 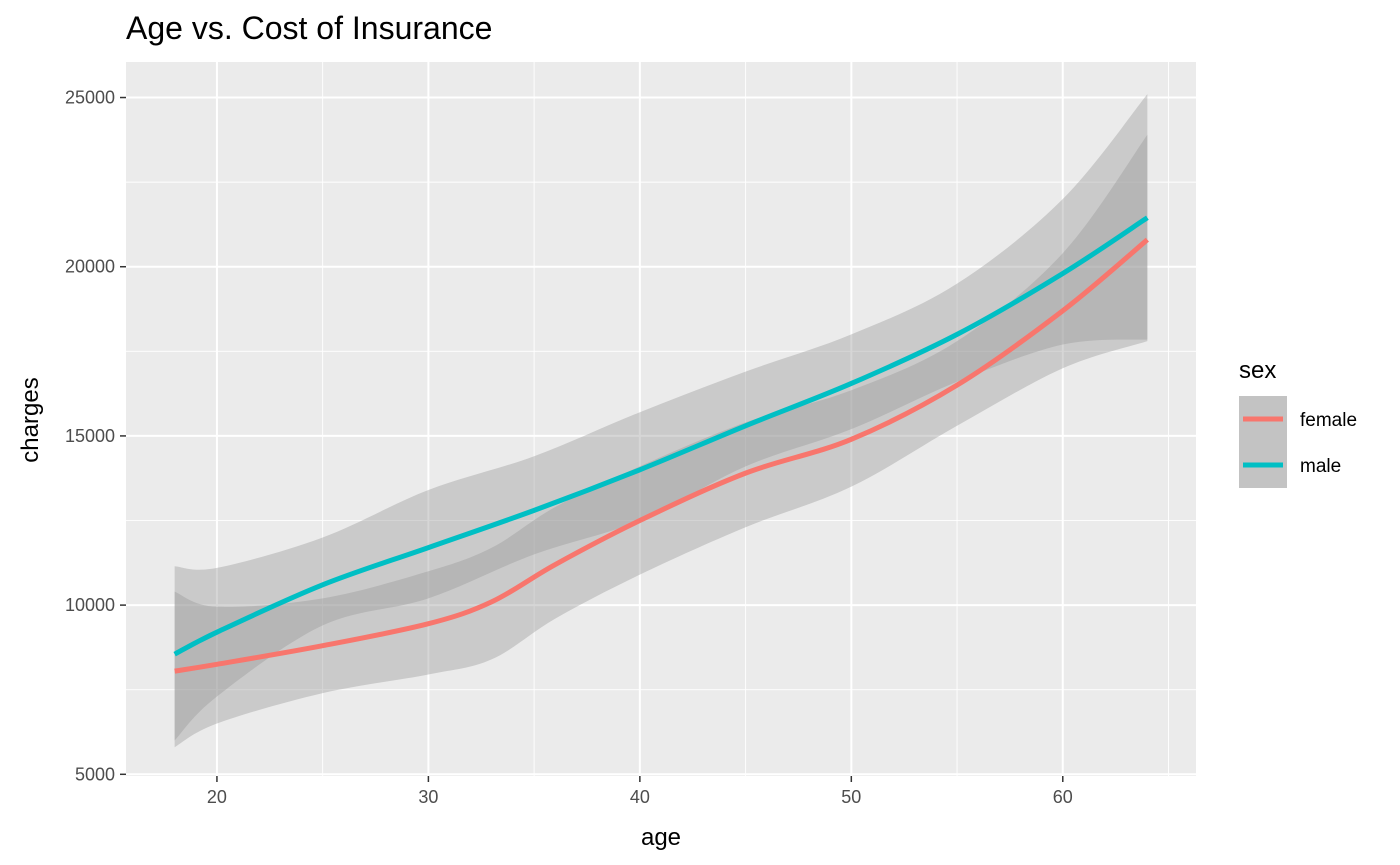 I want to click on legend-title: sex, so click(x=1257, y=370).